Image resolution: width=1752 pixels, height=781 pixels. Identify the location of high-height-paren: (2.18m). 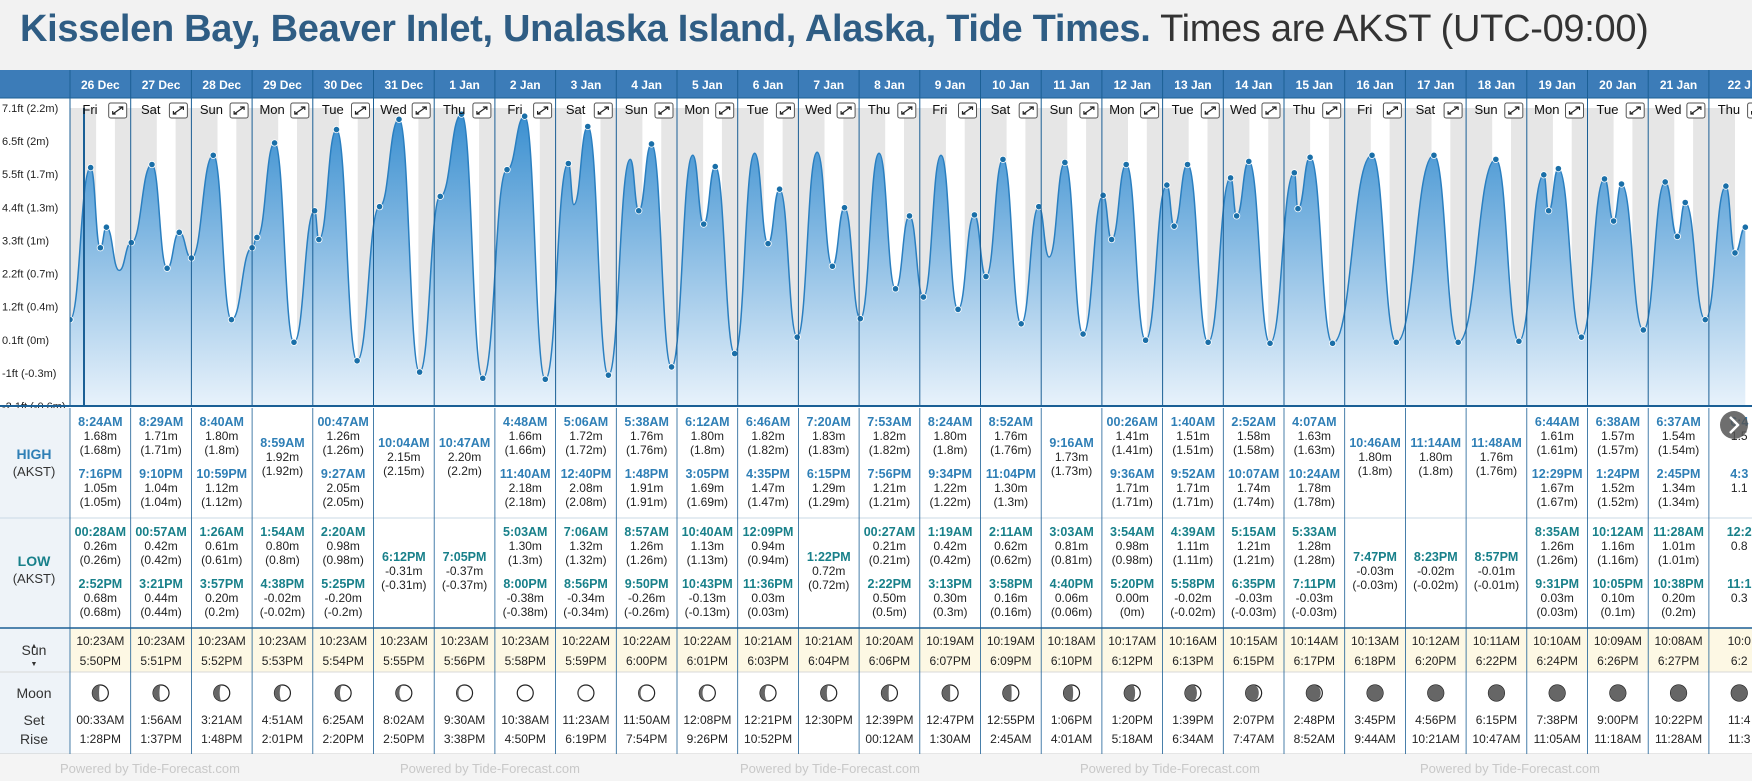
(525, 502).